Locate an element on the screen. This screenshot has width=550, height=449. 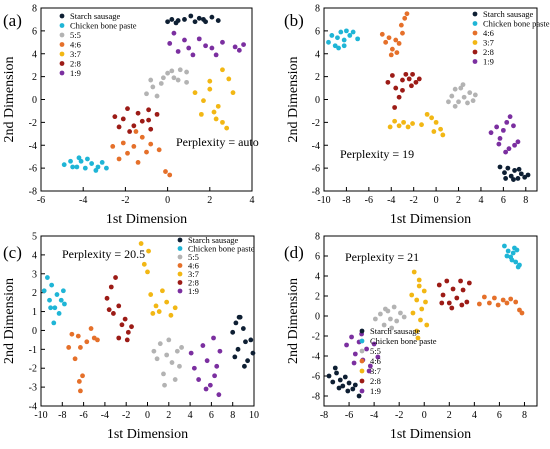
y-tick-label: 2 is located at coordinates (34, 77).